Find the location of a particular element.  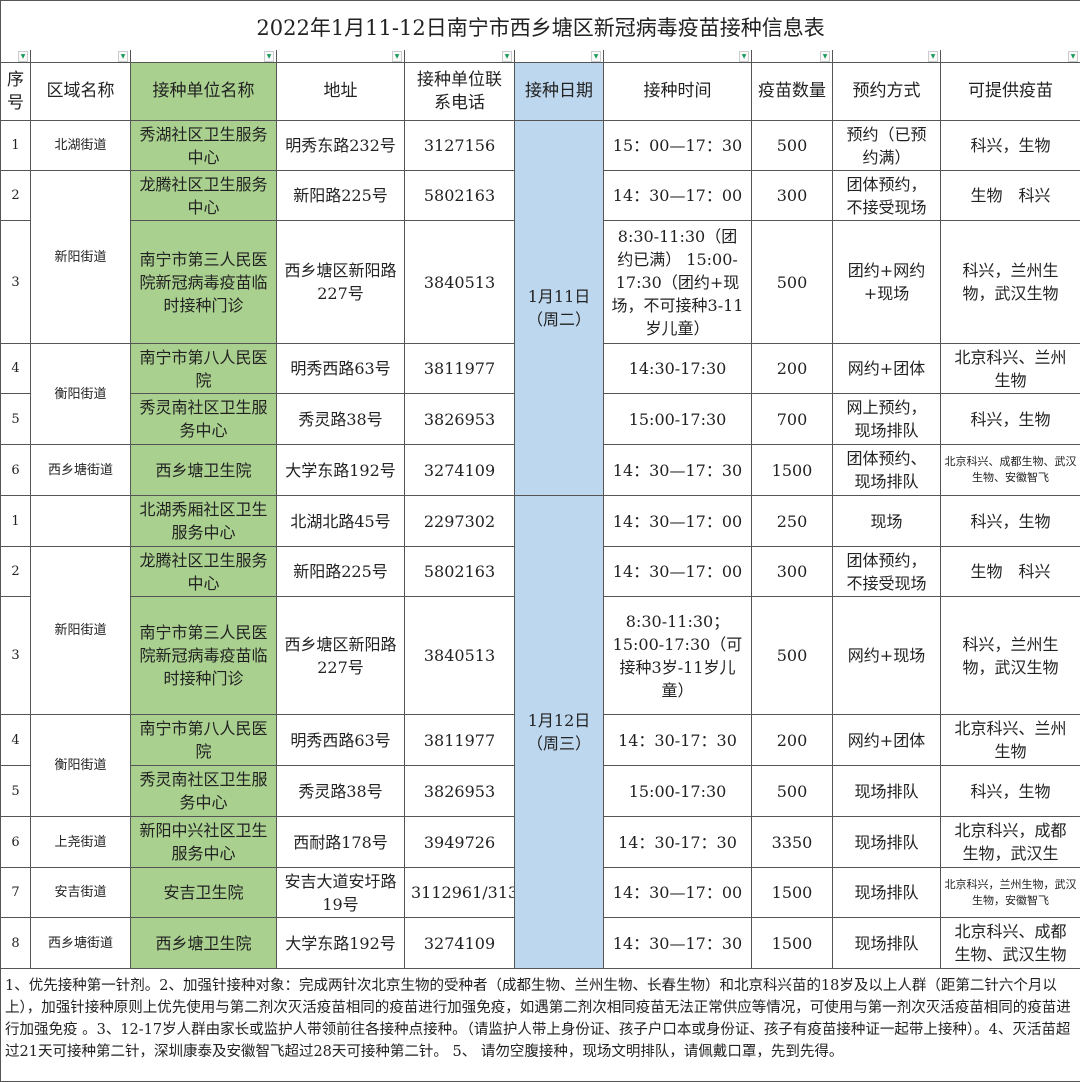

quantity-cell: 300 is located at coordinates (792, 572).